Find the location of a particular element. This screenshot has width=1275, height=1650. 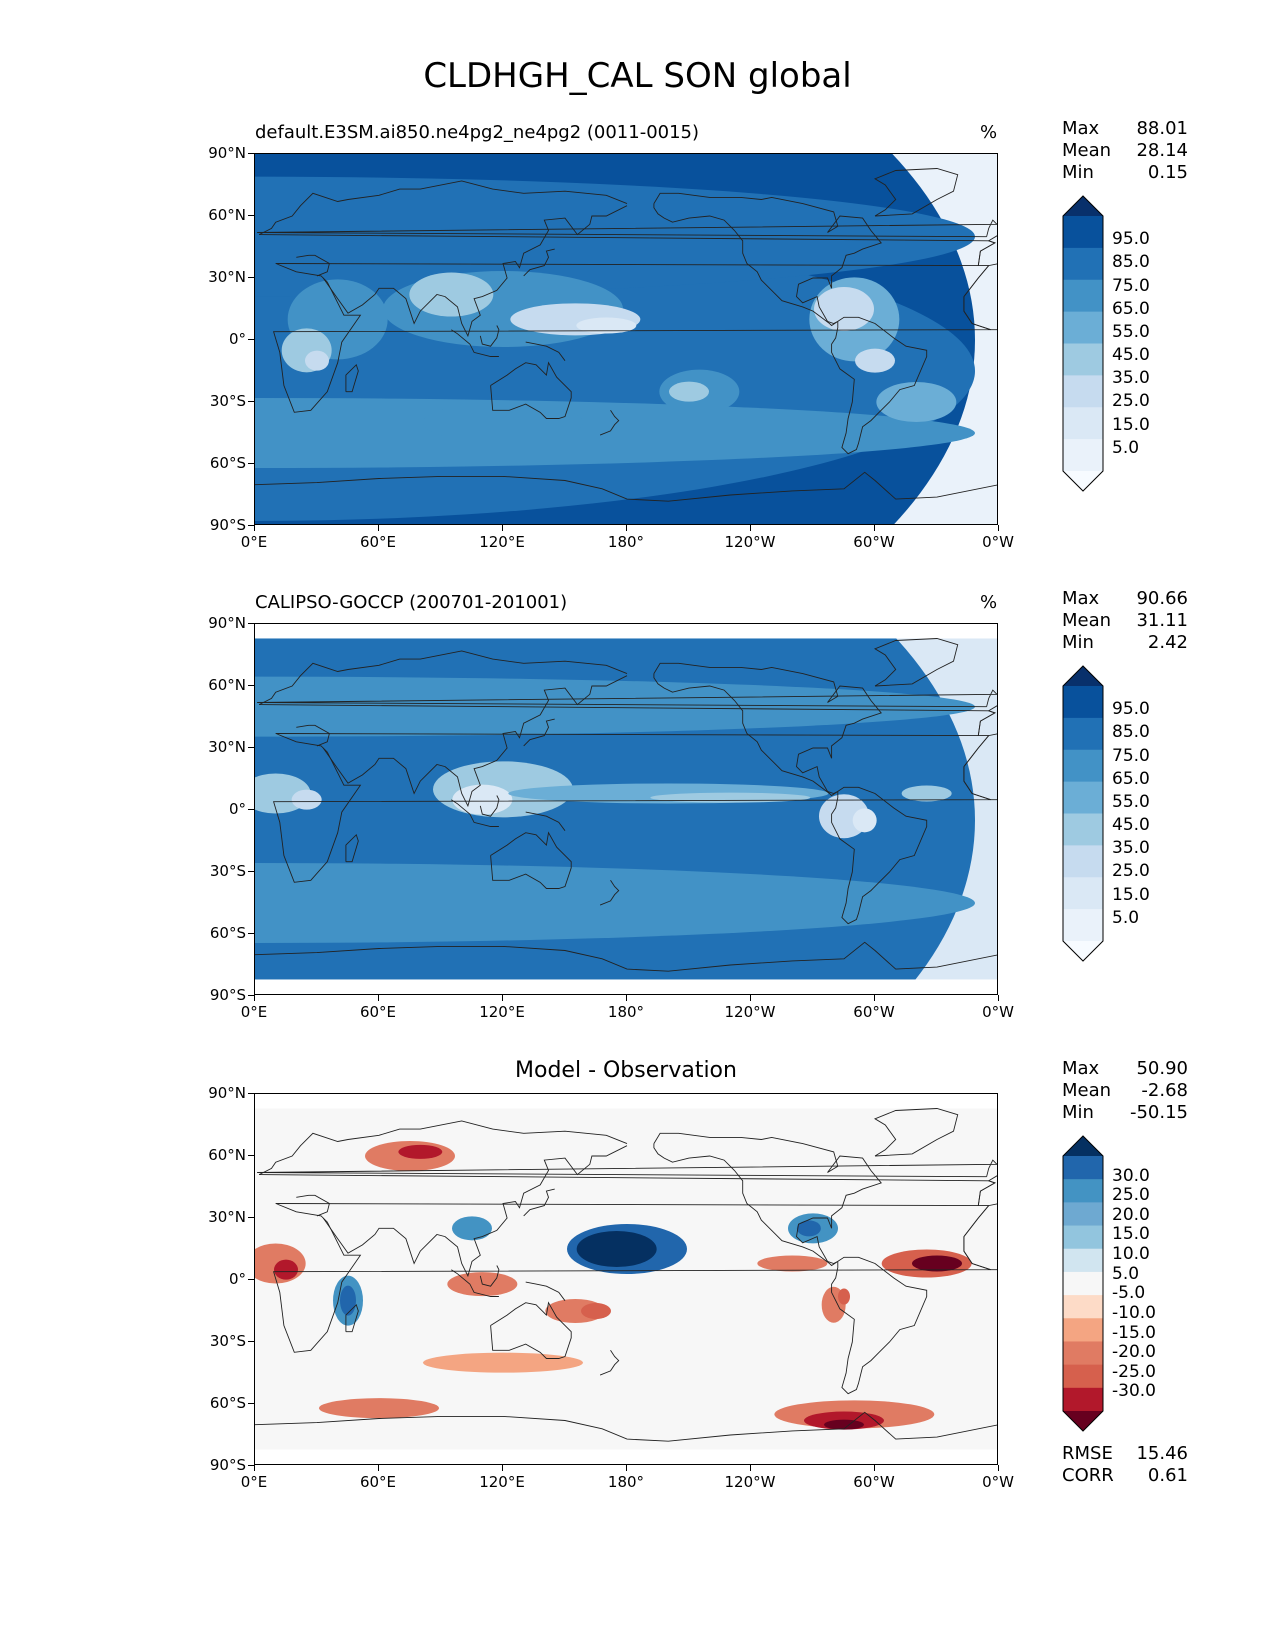

colorbar-extend-top is located at coordinates (1083, 676).